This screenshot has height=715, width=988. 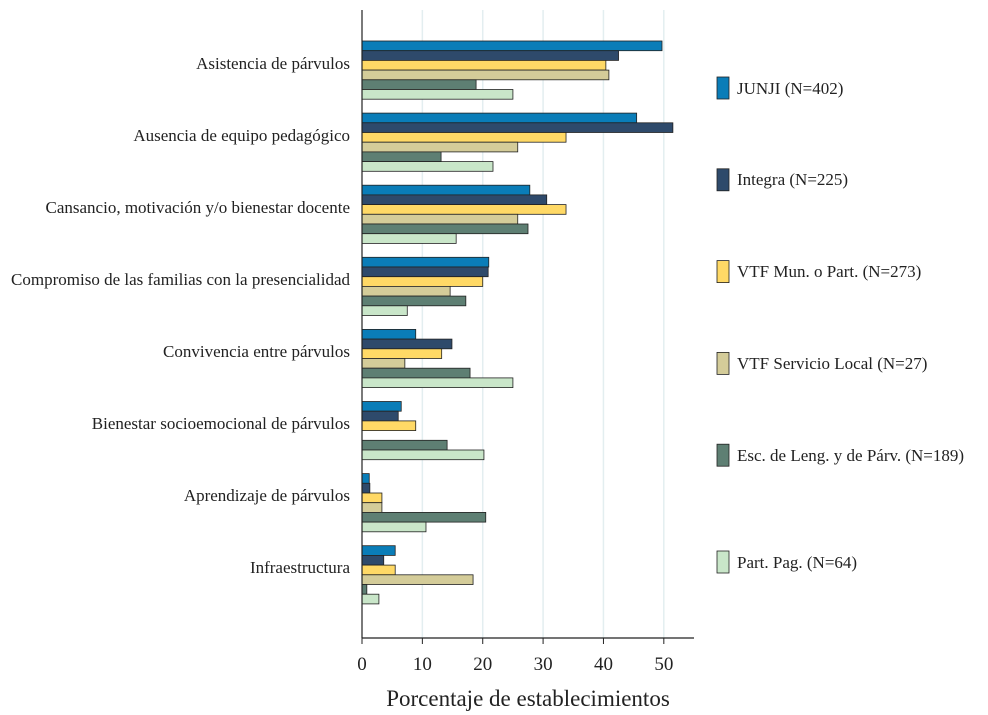 I want to click on x-tick-label: 30, so click(x=543, y=664).